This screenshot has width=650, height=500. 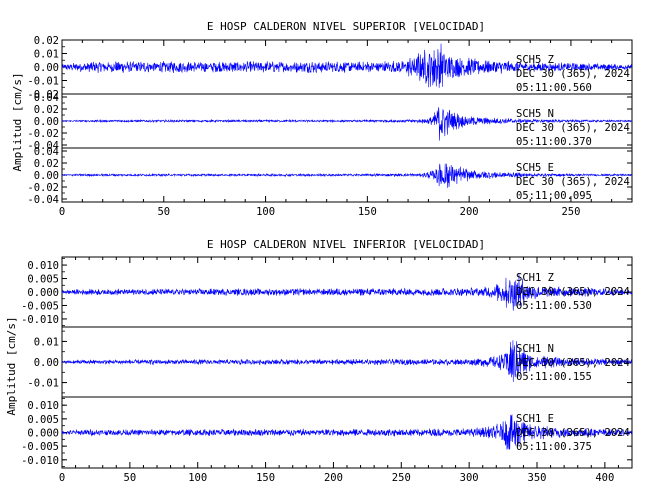 I want to click on station-label: SCH1 Z, so click(x=535, y=278).